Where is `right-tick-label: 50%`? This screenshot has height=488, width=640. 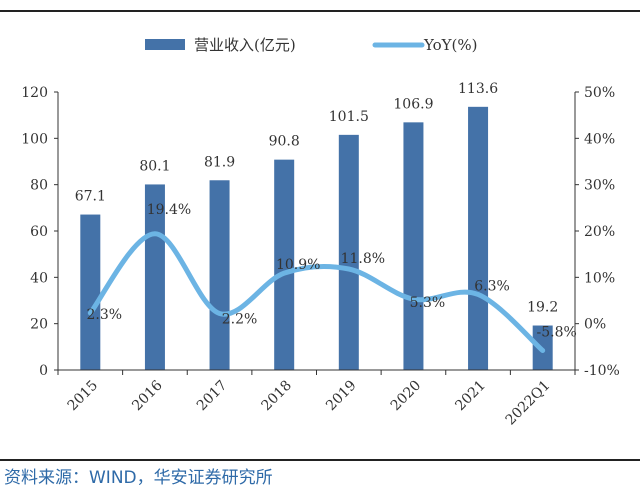 right-tick-label: 50% is located at coordinates (599, 93).